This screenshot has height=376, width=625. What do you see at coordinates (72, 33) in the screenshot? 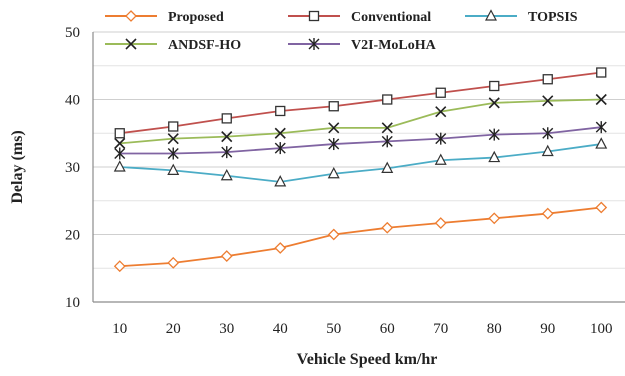
I see `y-tick-label: 50` at bounding box center [72, 33].